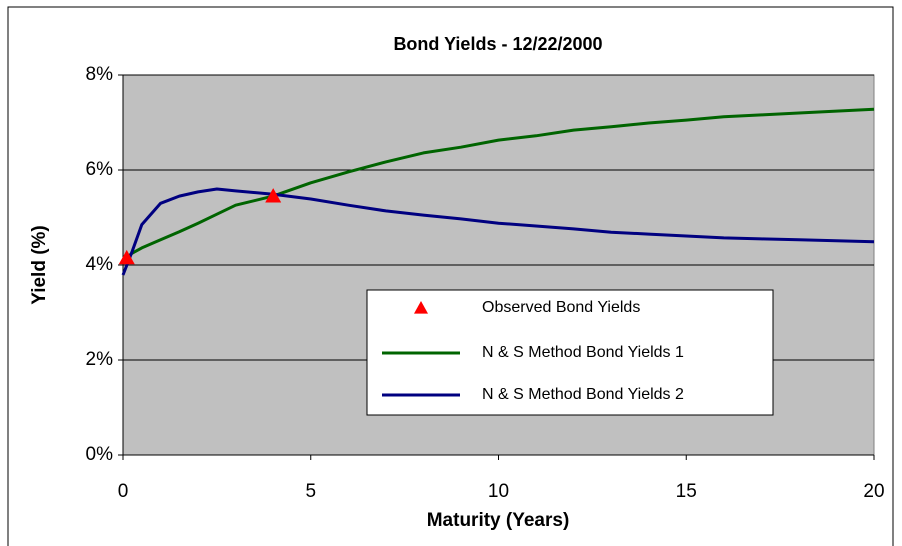 This screenshot has height=546, width=902. Describe the element at coordinates (583, 352) in the screenshot. I see `legend-label: N & S Method Bond Yields 1` at that location.